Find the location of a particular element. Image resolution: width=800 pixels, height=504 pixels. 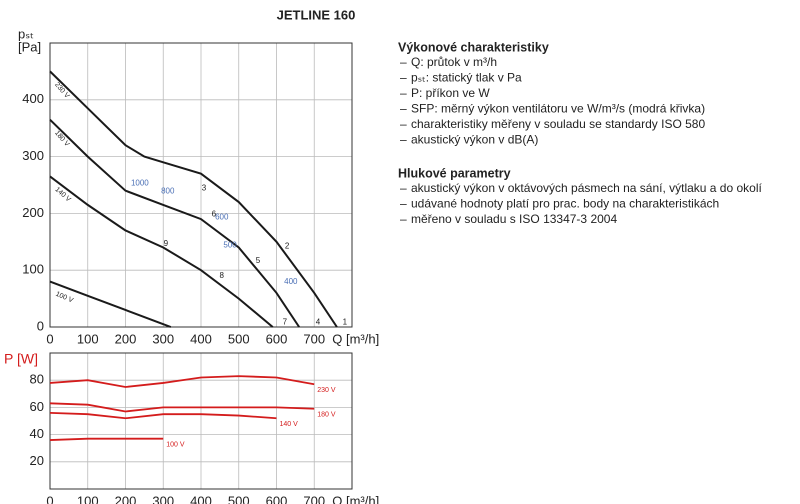

list-item: Q: průtok v m³/h is located at coordinates (454, 62).